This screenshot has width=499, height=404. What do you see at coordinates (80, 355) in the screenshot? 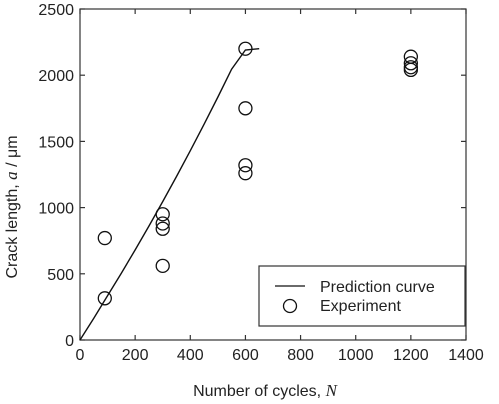
I see `x-tick-label: 0` at bounding box center [80, 355].